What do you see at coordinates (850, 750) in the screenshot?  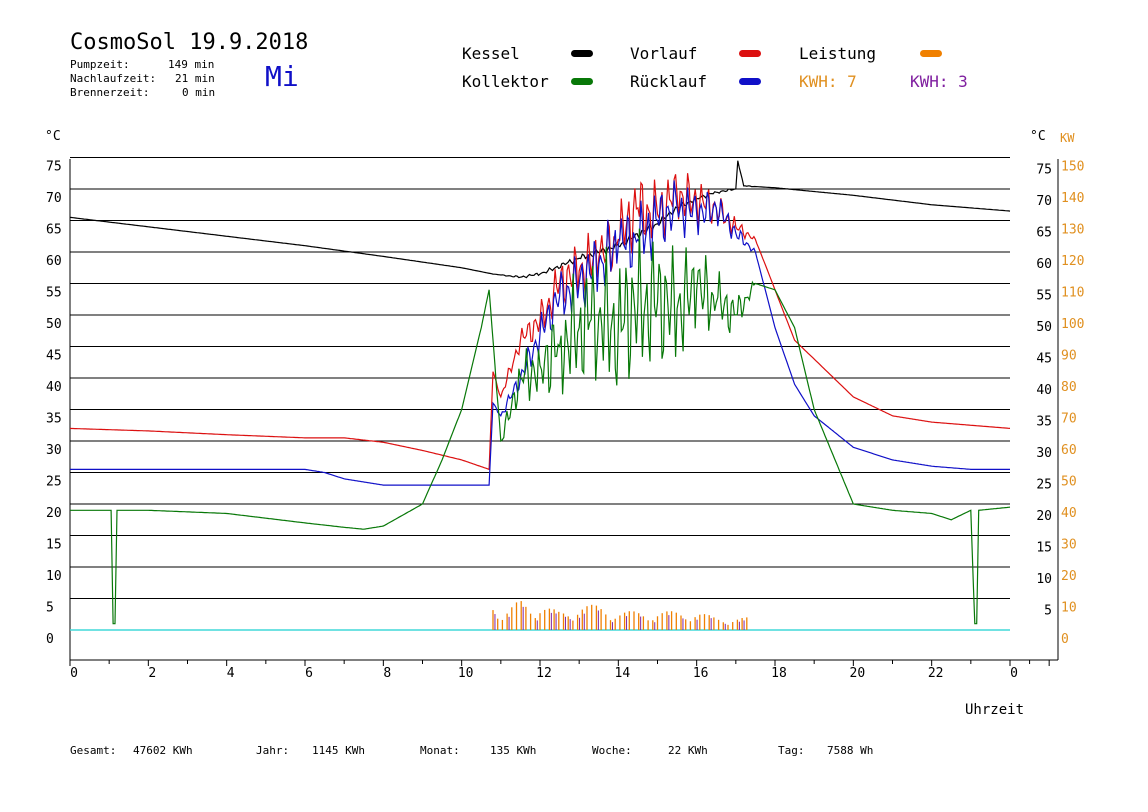 I see `footer-tag-value: 7588 Wh` at bounding box center [850, 750].